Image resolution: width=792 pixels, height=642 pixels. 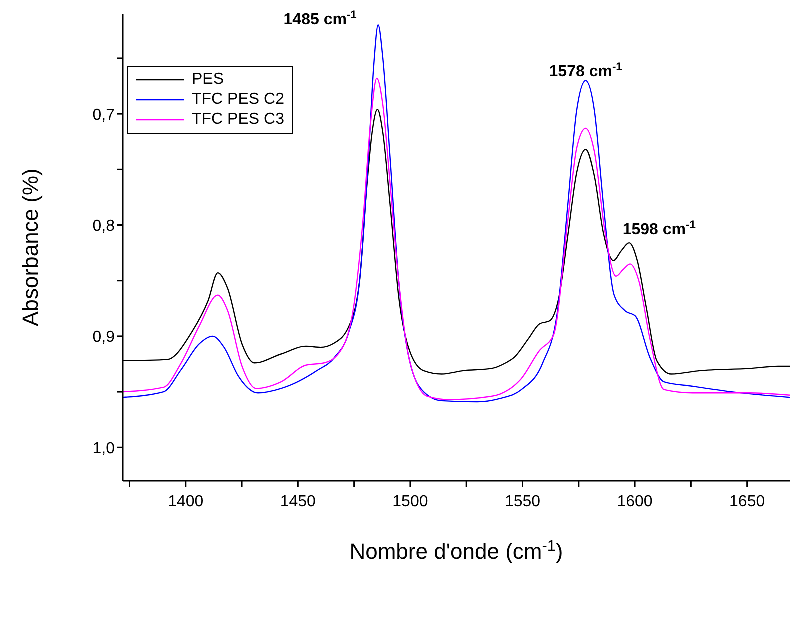 What do you see at coordinates (238, 100) in the screenshot?
I see `legend-label: TFC PES C2` at bounding box center [238, 100].